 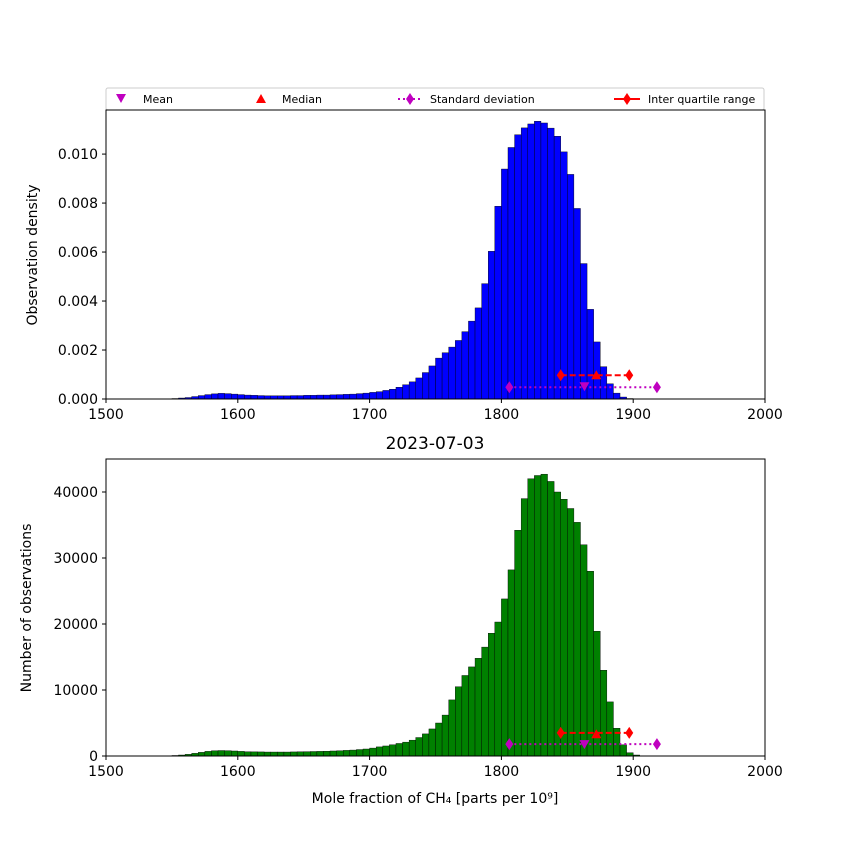 I want to click on density-y-axis-label: Observation density, so click(x=33, y=254).